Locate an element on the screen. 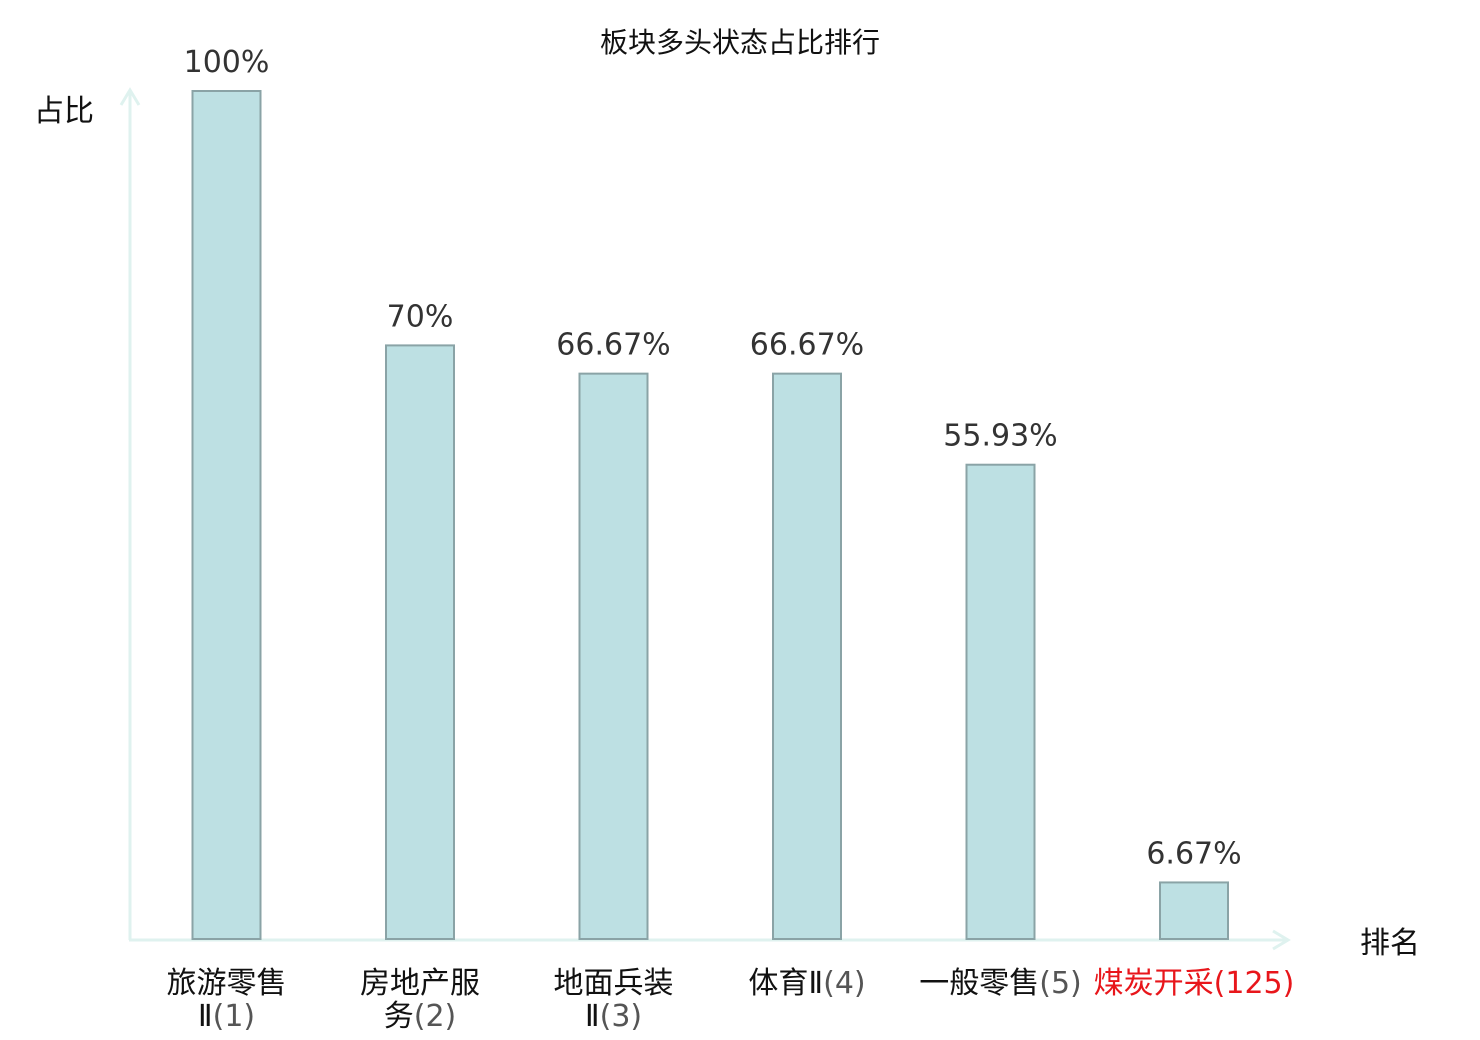 This screenshot has height=1040, width=1480. x-axis-label: 排名 is located at coordinates (1390, 943).